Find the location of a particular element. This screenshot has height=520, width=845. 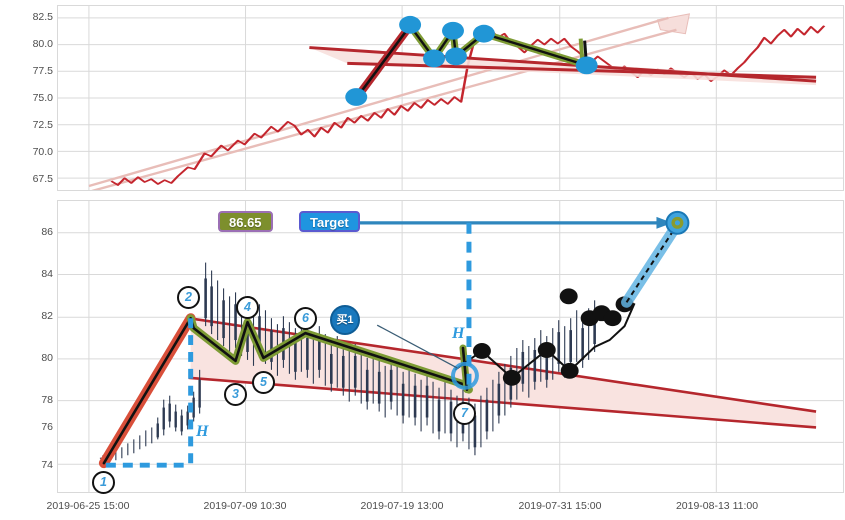

pivot-marker-3: 3 is located at coordinates (235, 394).